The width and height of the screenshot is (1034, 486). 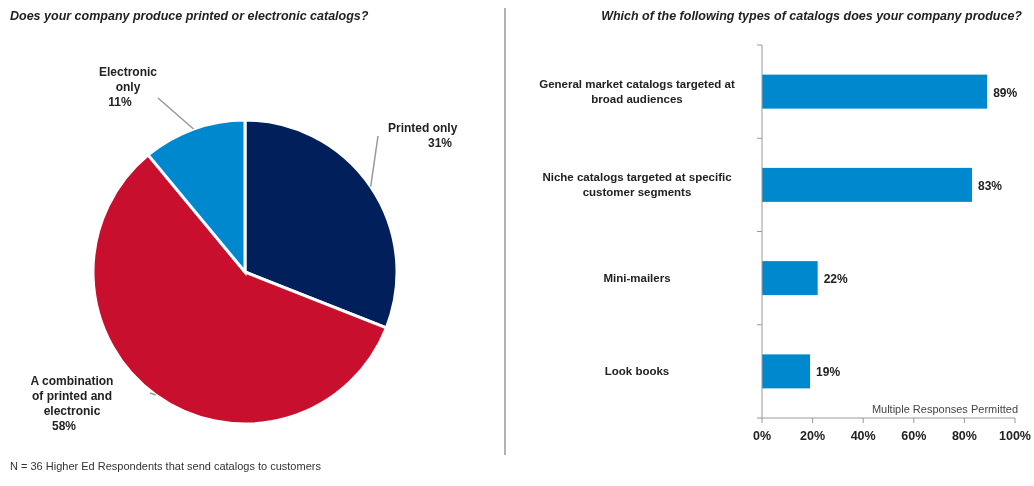 What do you see at coordinates (64, 426) in the screenshot?
I see `data-label: 58%` at bounding box center [64, 426].